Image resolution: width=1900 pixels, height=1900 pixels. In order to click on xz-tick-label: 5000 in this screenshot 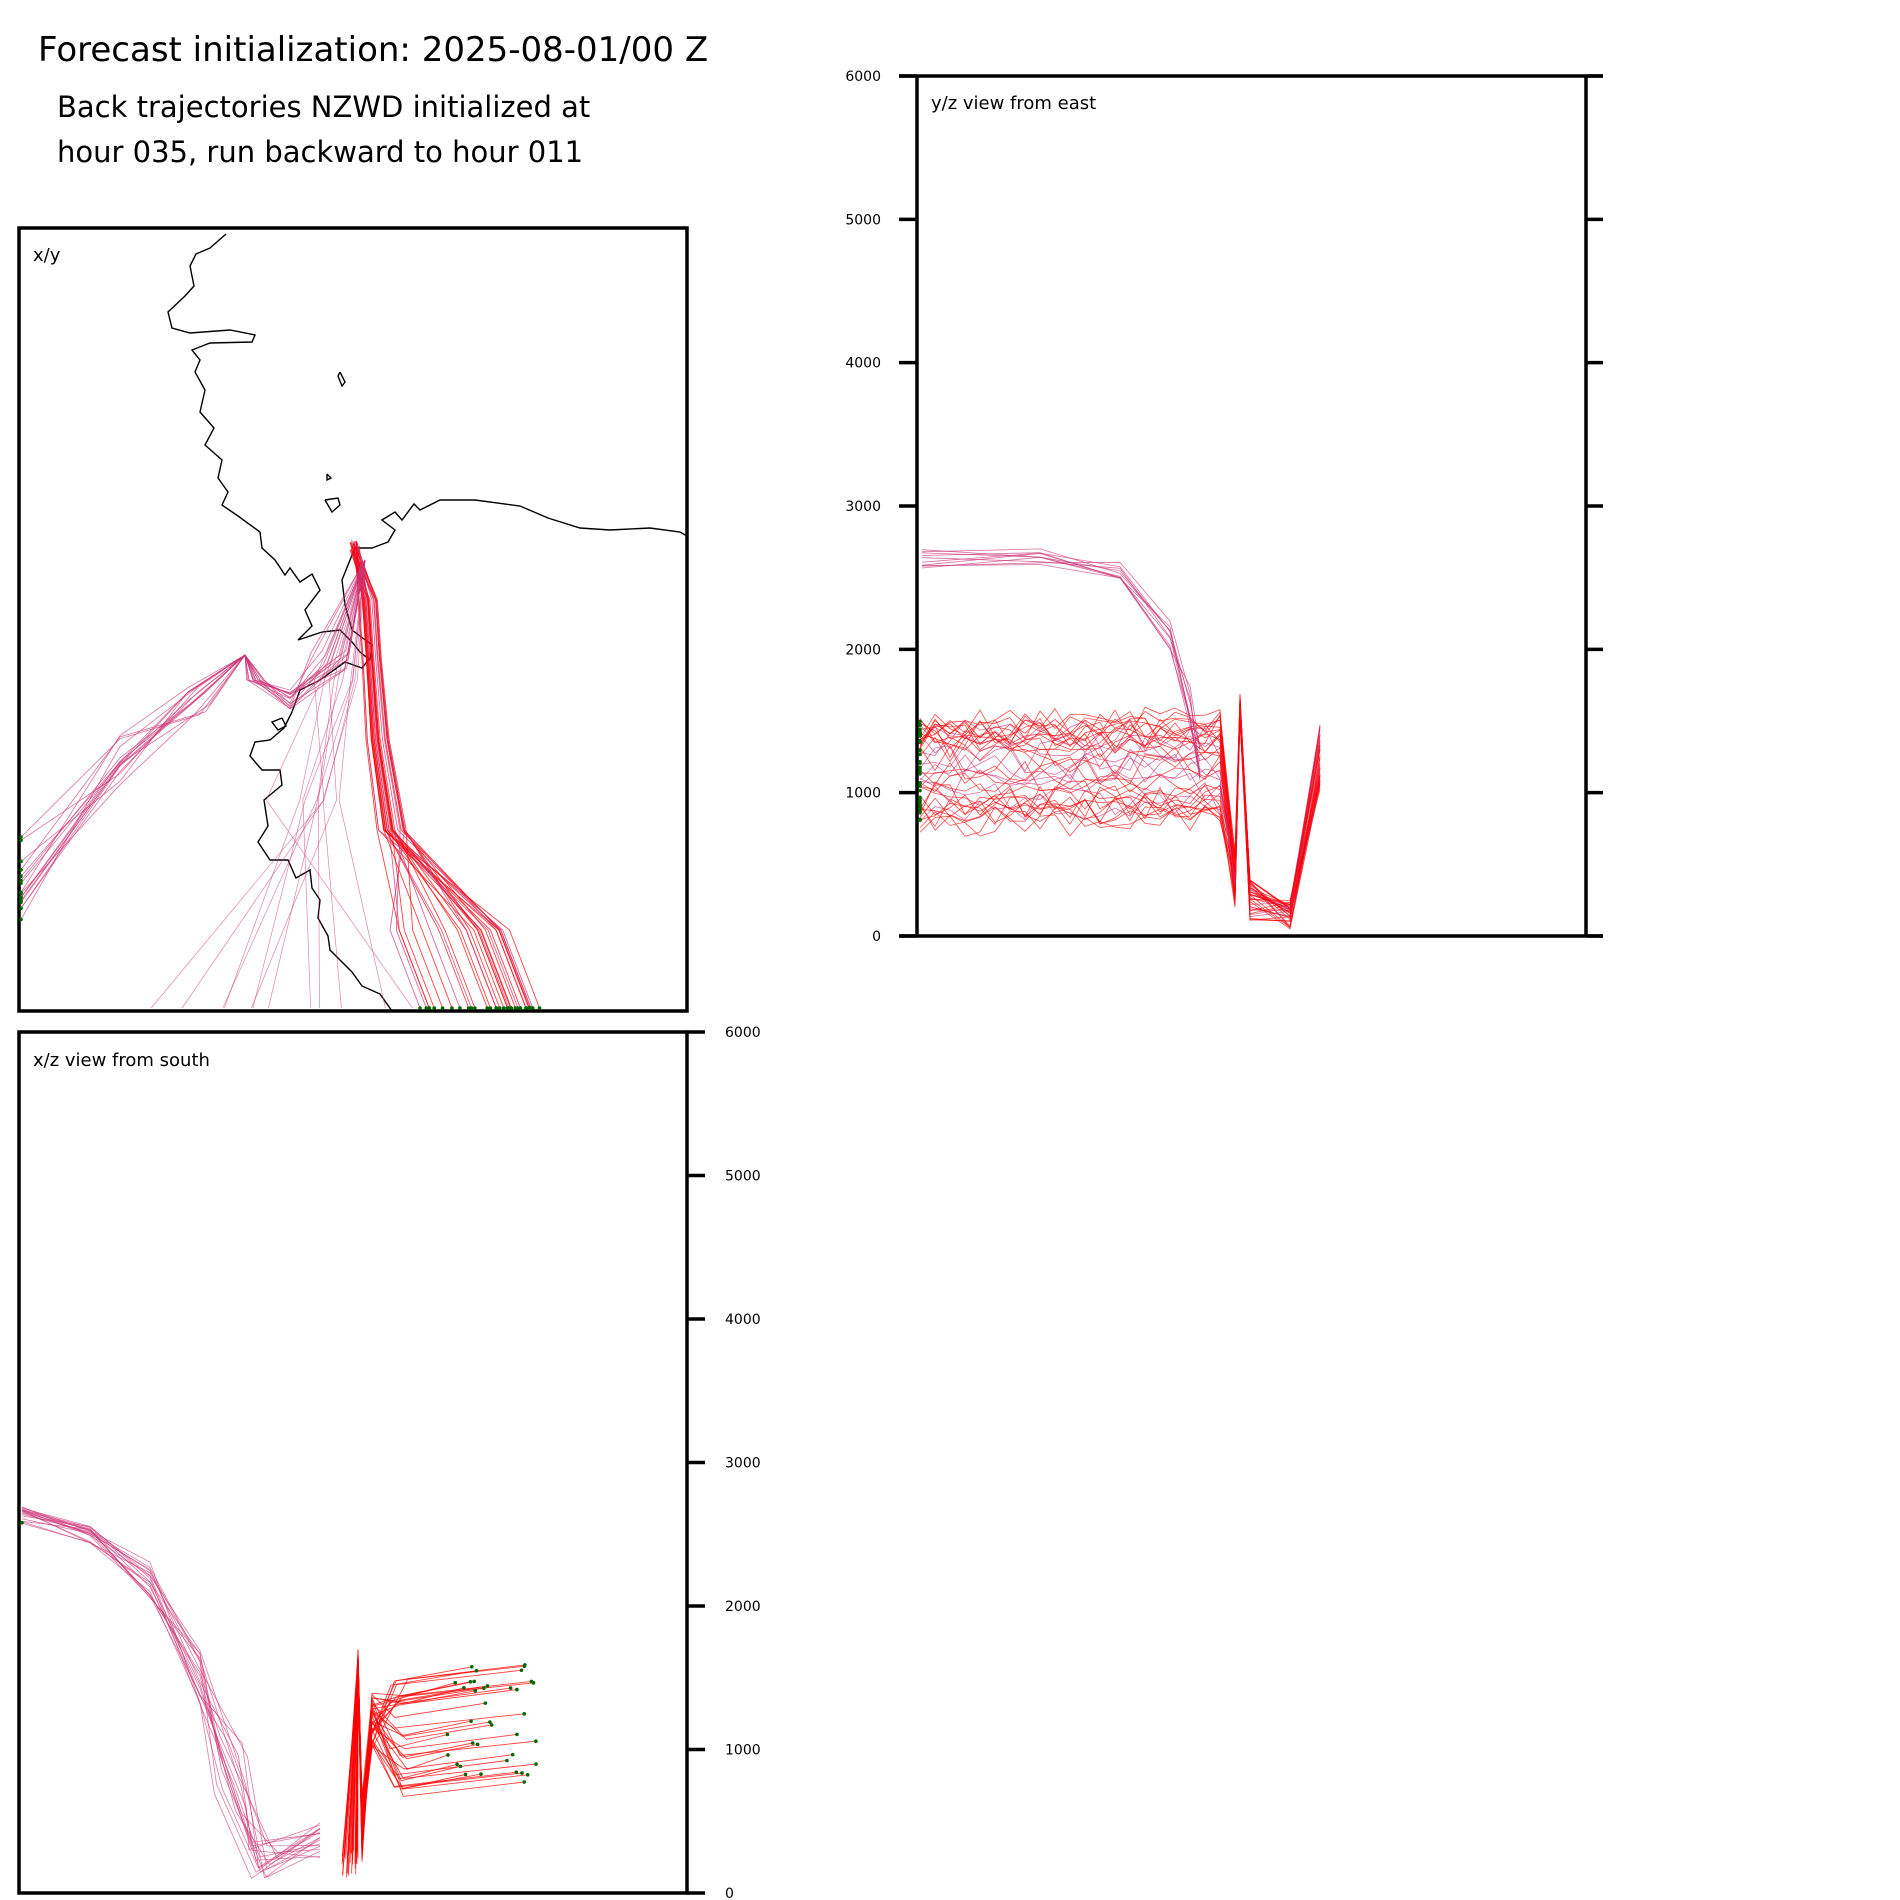, I will do `click(743, 1177)`.